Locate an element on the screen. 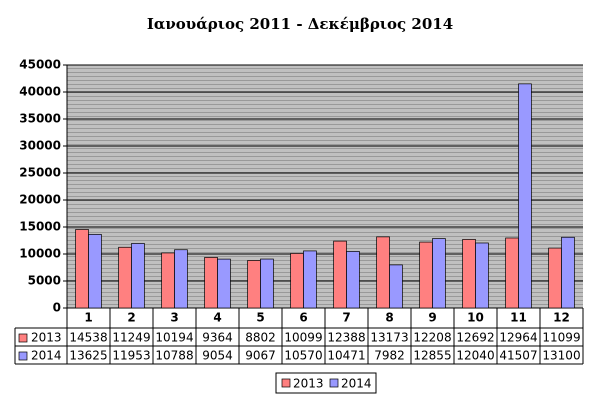 The height and width of the screenshot is (405, 602). table-value: 11099 is located at coordinates (561, 338).